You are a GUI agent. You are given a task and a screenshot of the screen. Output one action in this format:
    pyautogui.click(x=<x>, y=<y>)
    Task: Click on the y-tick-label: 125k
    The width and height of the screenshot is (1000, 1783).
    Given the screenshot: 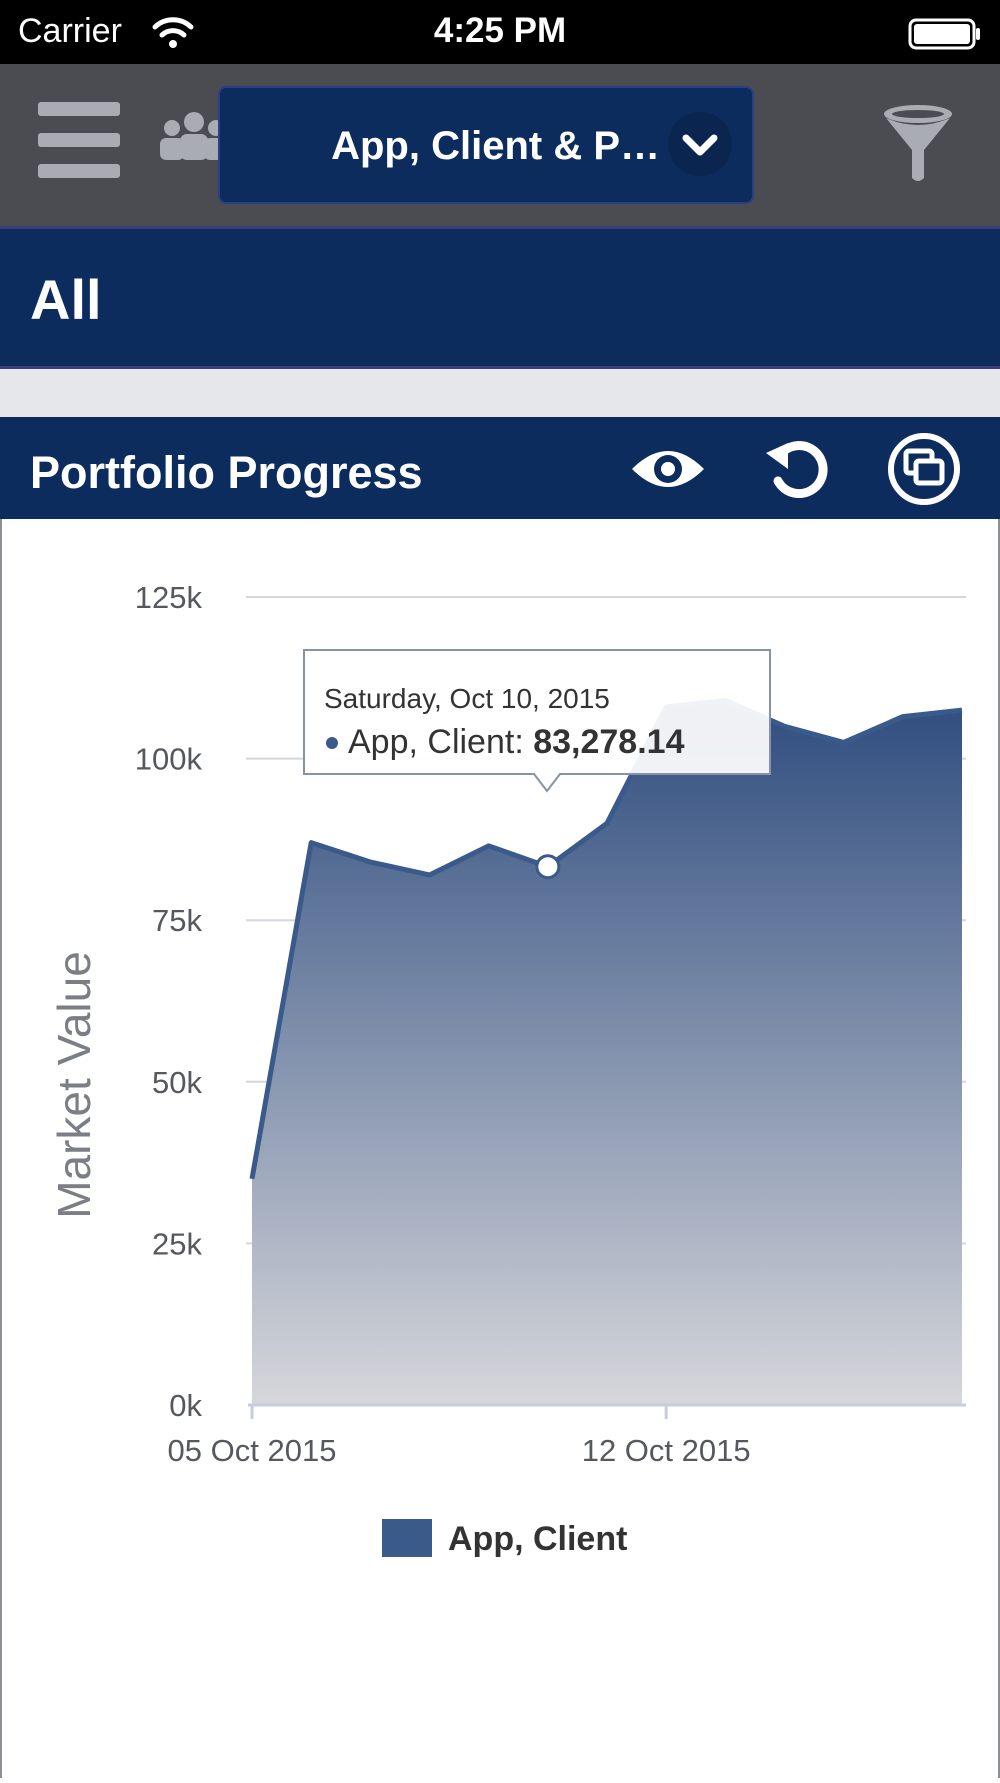 What is the action you would take?
    pyautogui.click(x=169, y=597)
    